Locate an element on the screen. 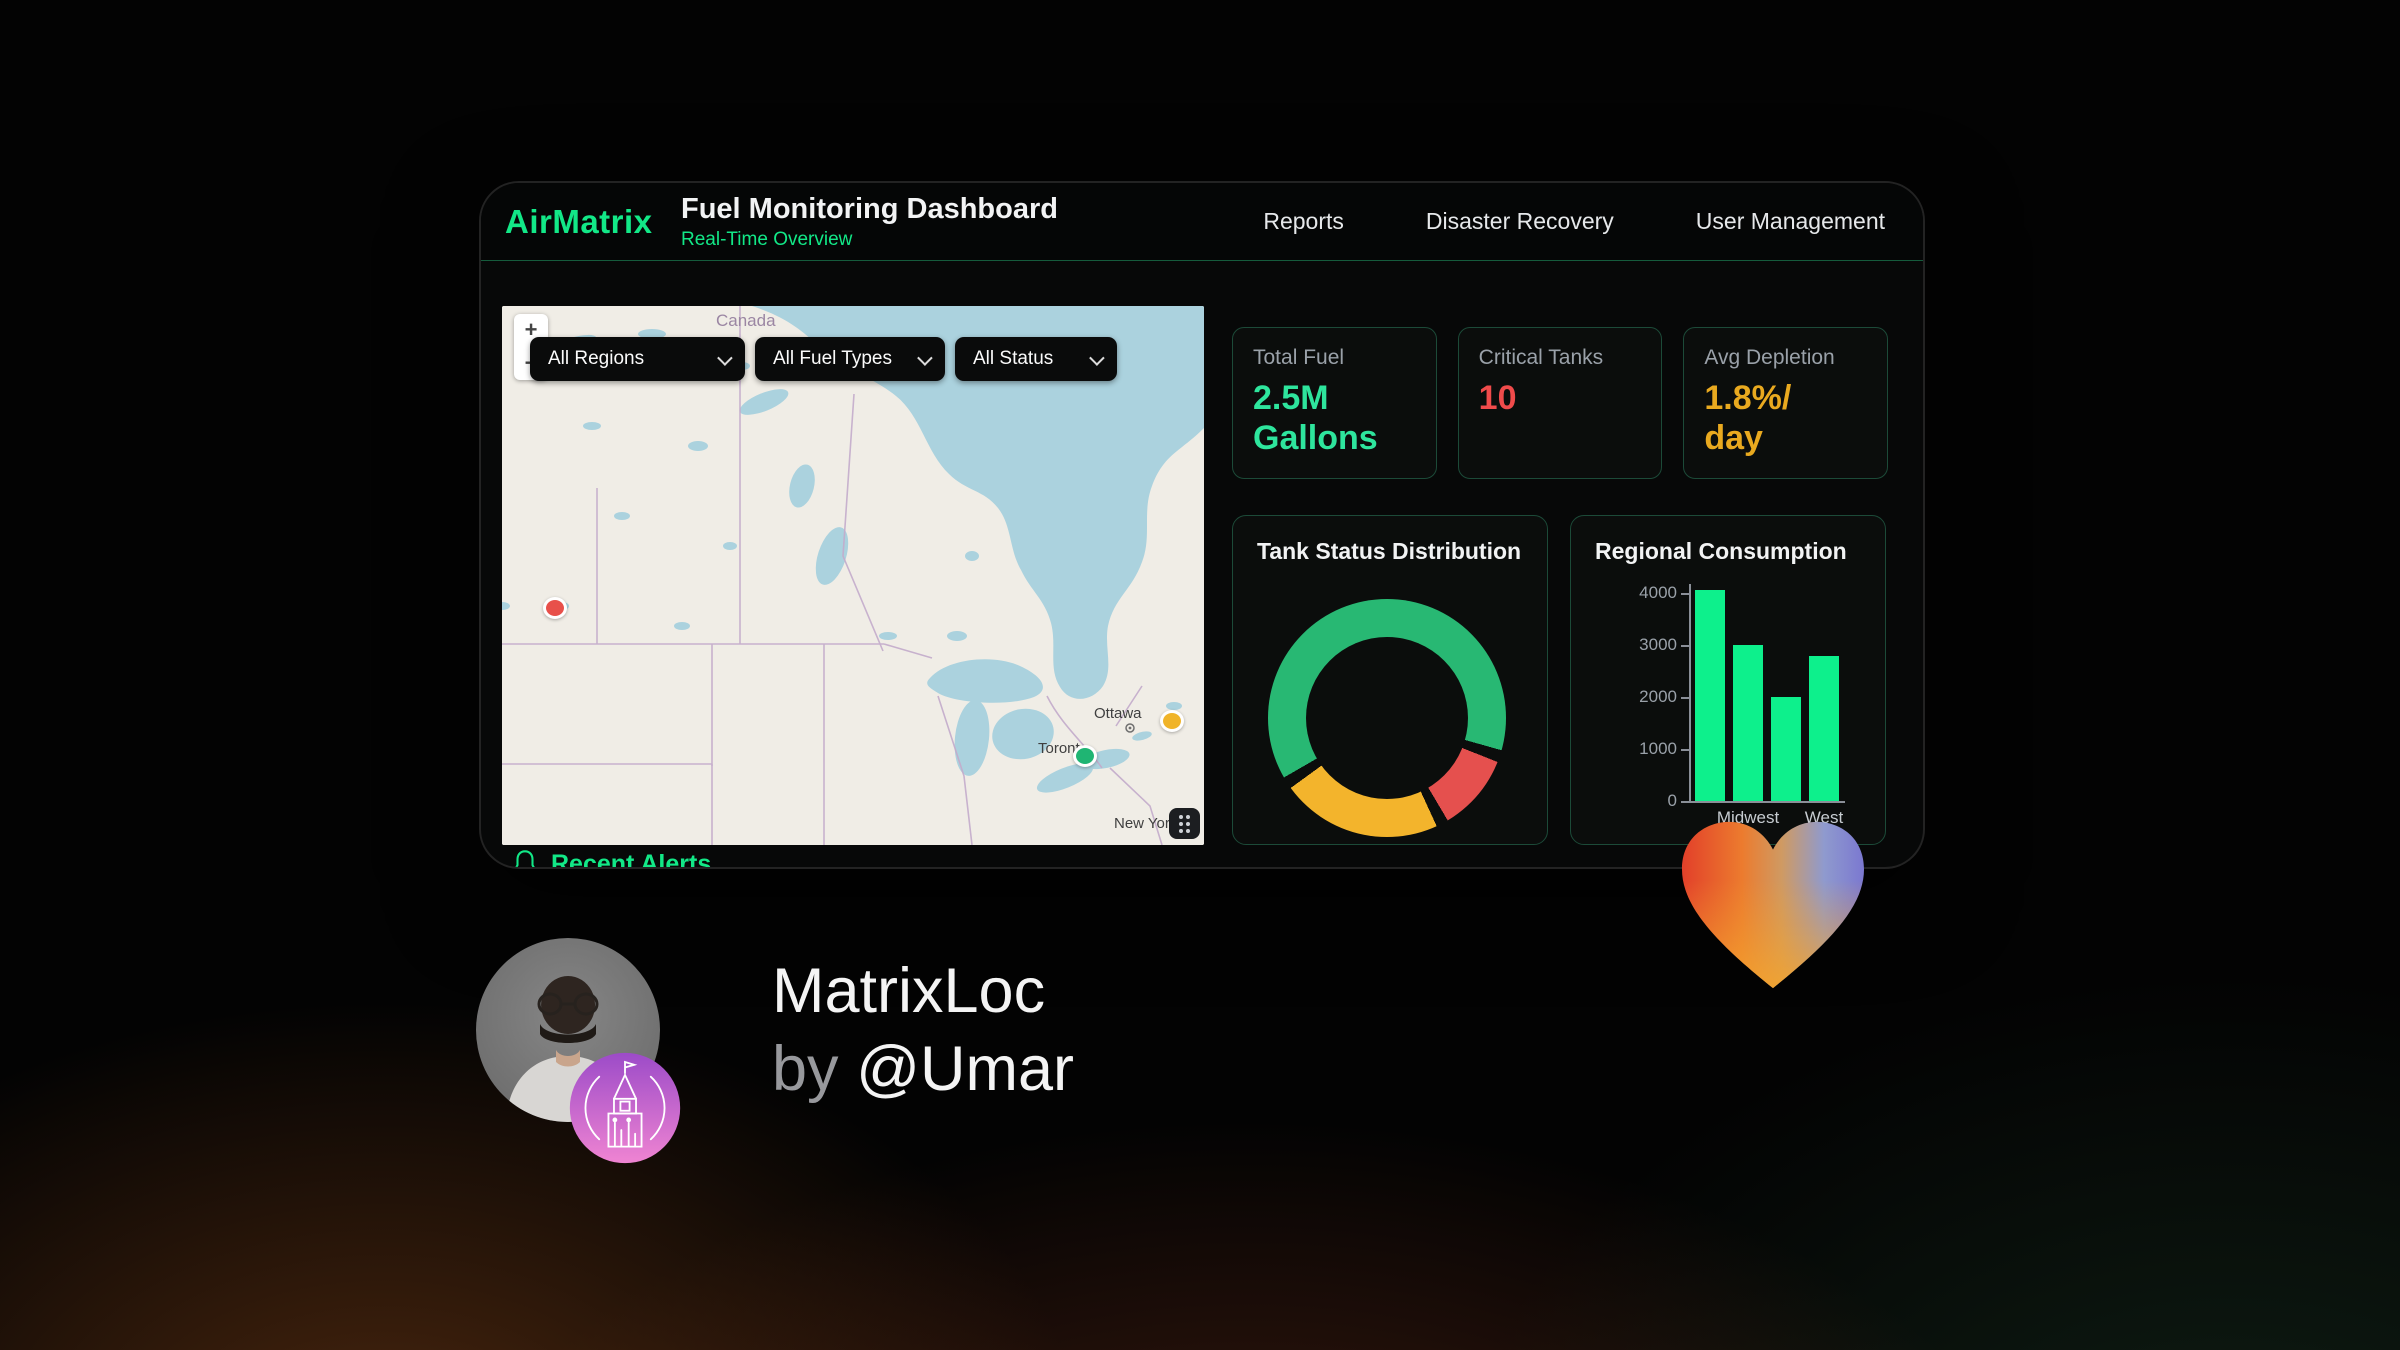  app-name: MatrixLoc is located at coordinates (909, 991).